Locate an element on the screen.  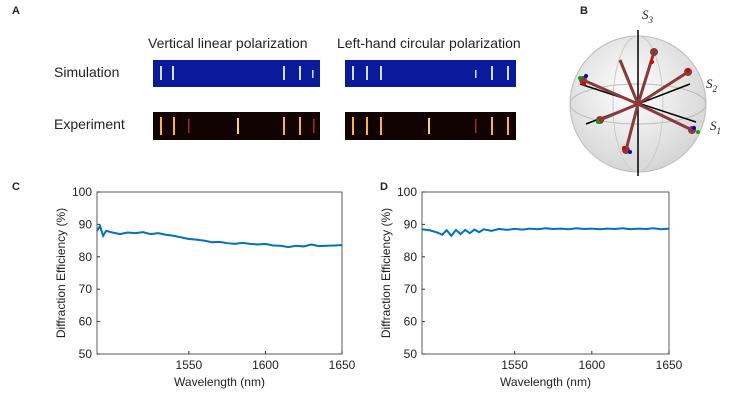
row-title: Experiment is located at coordinates (89, 124).